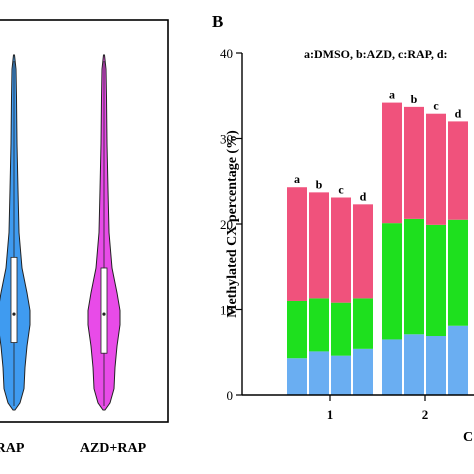 This screenshot has width=474, height=474. Describe the element at coordinates (226, 224) in the screenshot. I see `y-tick-label: 20` at that location.